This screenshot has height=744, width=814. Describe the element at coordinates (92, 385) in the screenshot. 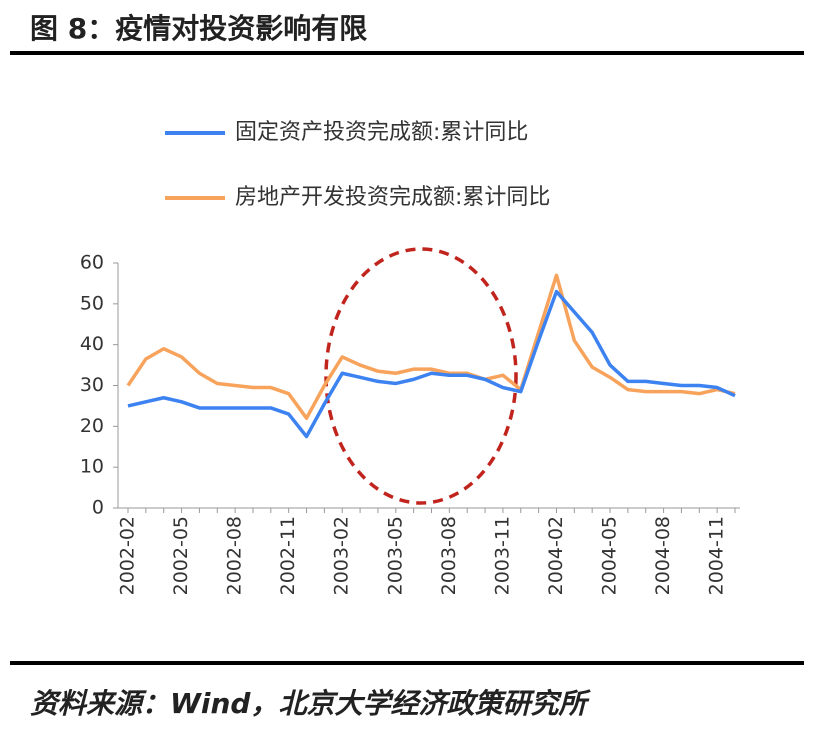

I see `y-tick-label: 30` at that location.